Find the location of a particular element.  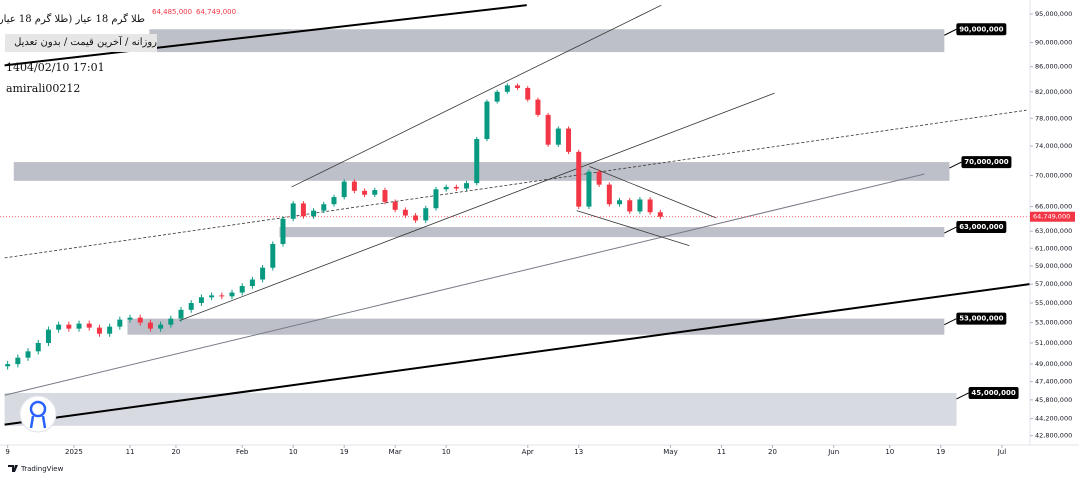

x-tick-label: 20 is located at coordinates (175, 452).